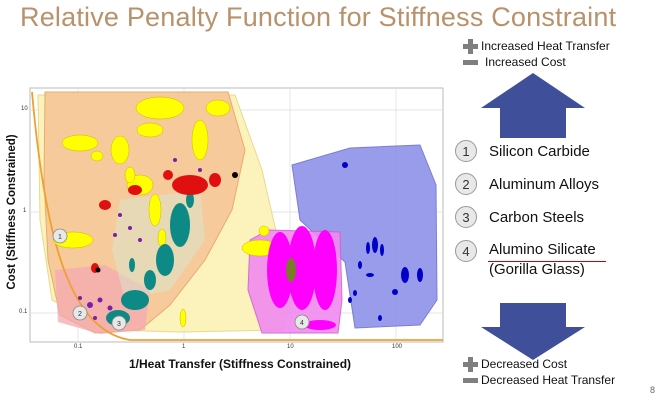 The width and height of the screenshot is (663, 400). What do you see at coordinates (542, 260) in the screenshot?
I see `material-label-group: Alumino Silicate (Gorilla Glass)` at bounding box center [542, 260].